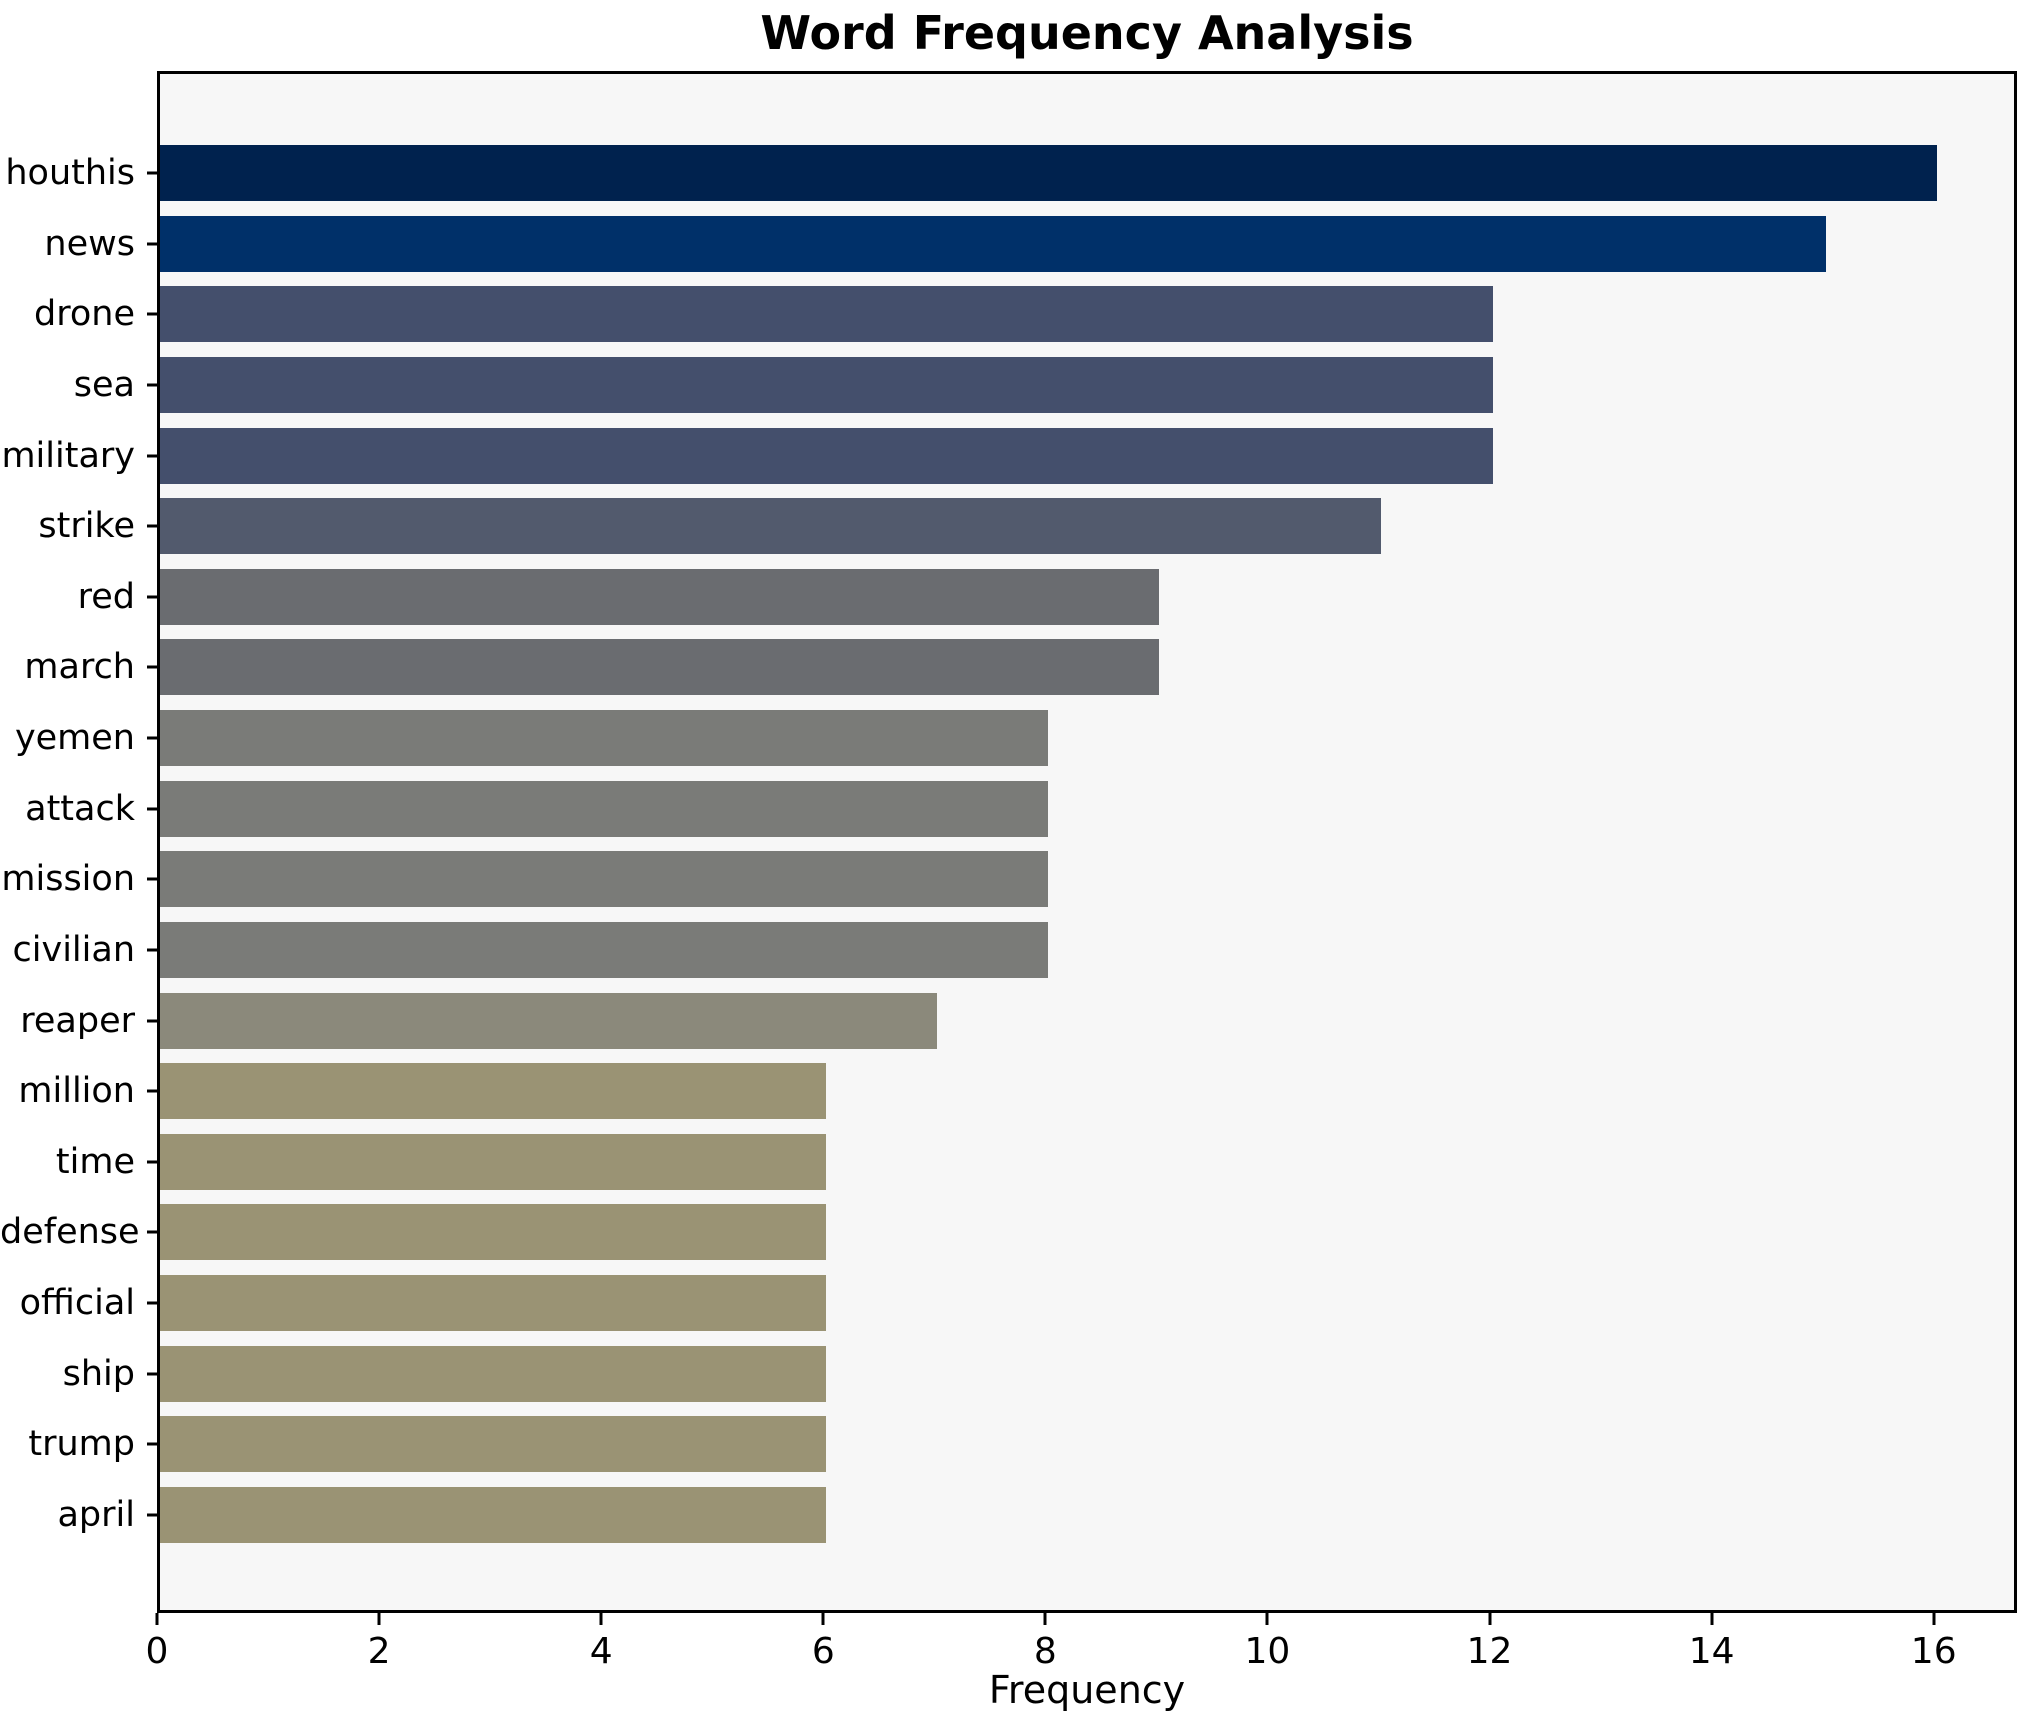  I want to click on y-tick-label-million: million, so click(76, 1091).